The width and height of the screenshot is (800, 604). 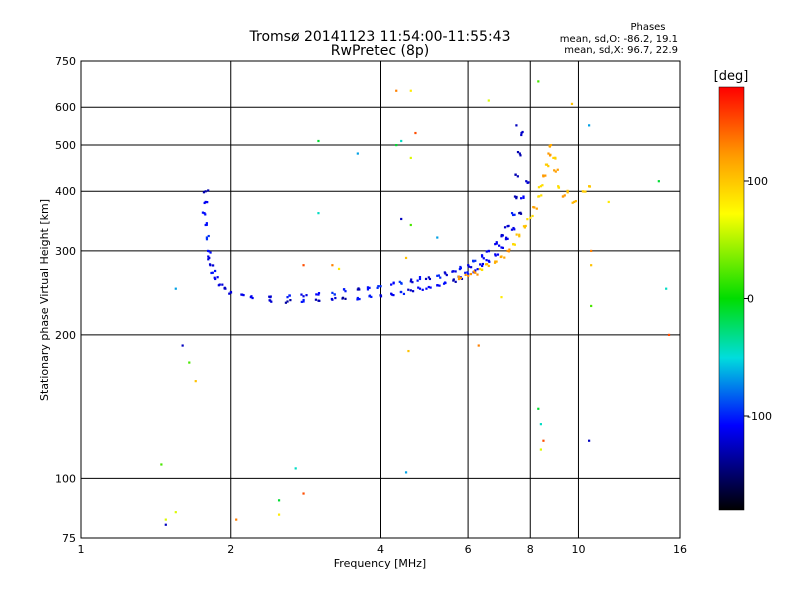 I want to click on x-tick-label: 6, so click(x=468, y=549).